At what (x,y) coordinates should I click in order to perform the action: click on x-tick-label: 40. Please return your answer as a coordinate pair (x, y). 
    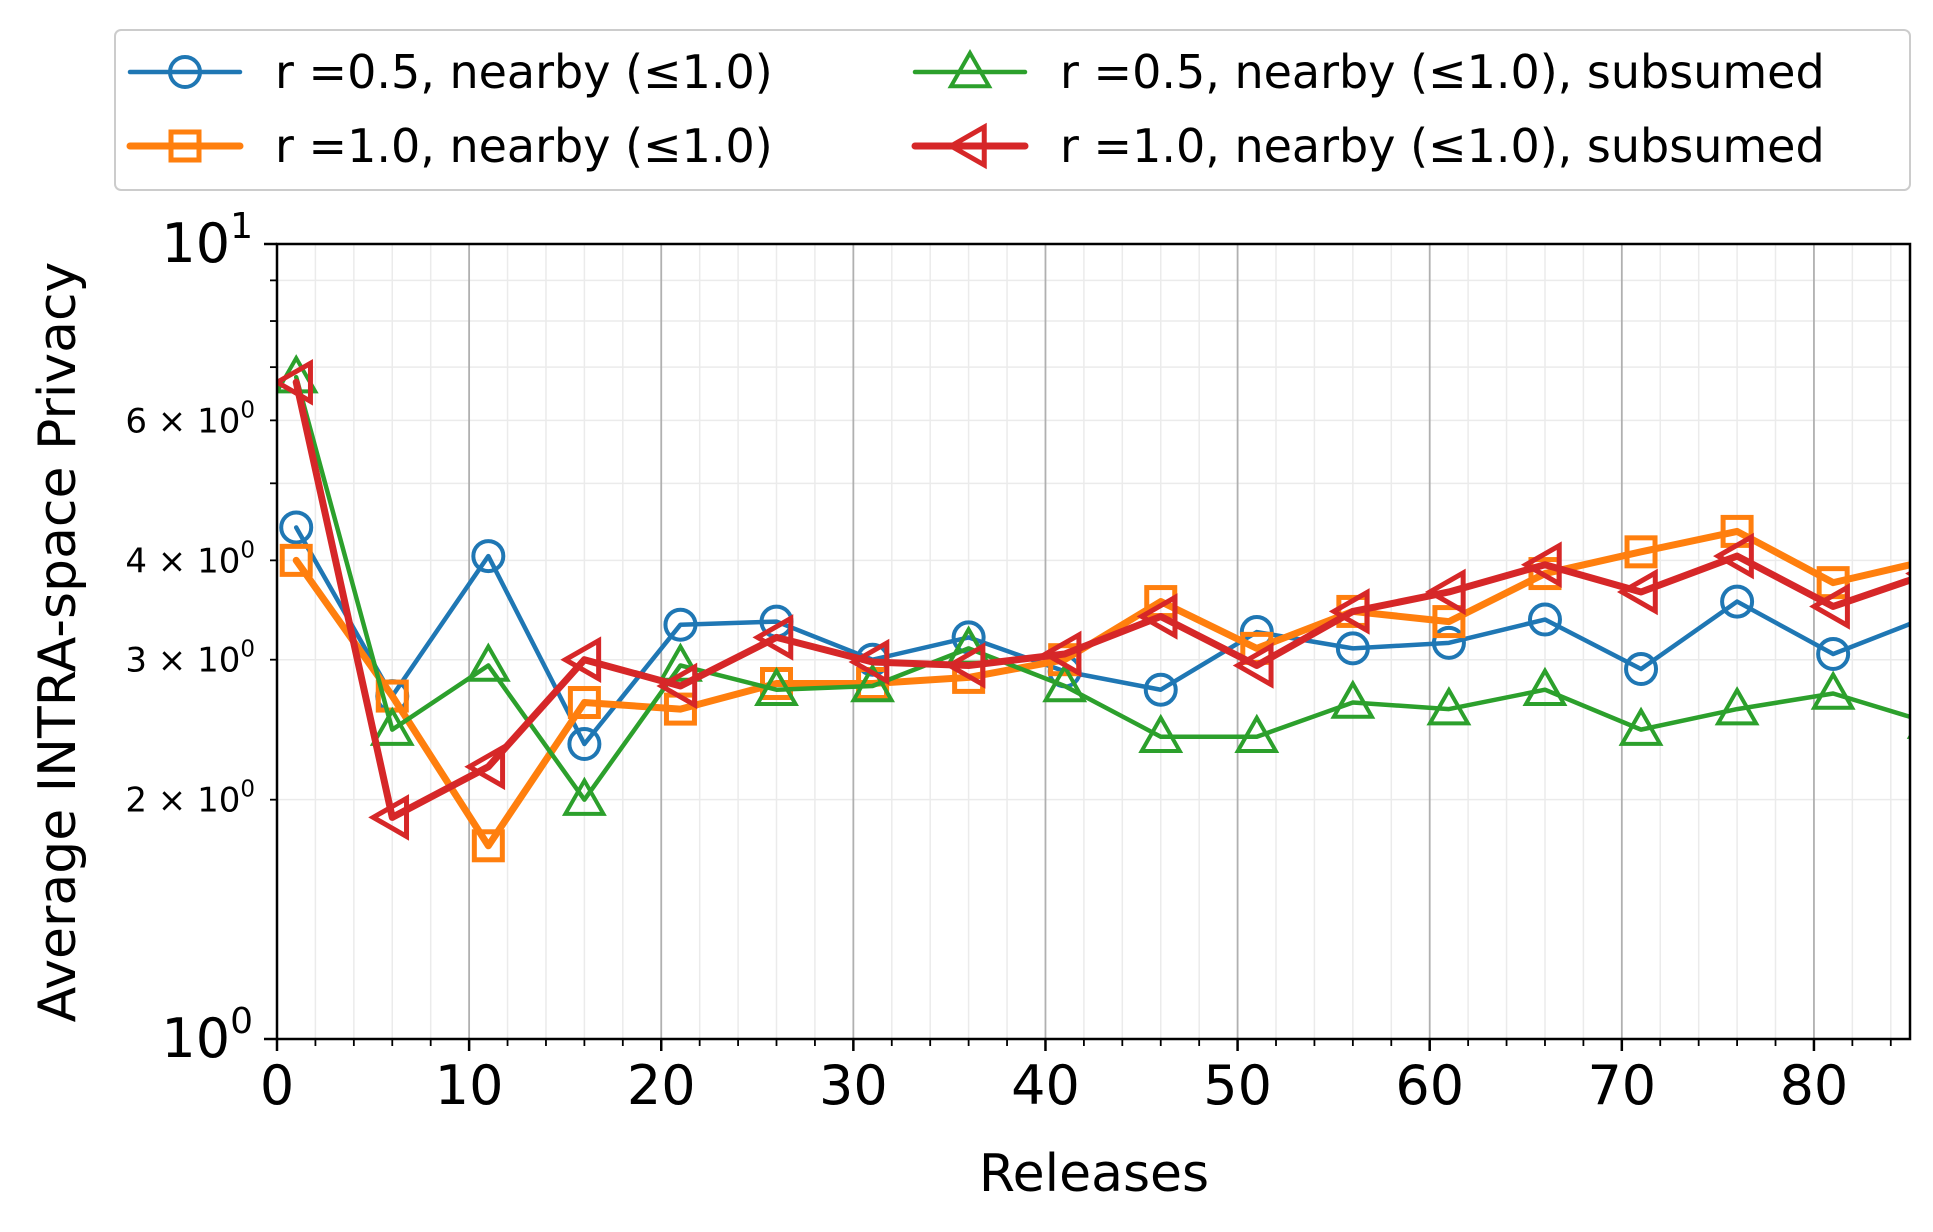
    Looking at the image, I should click on (1045, 1085).